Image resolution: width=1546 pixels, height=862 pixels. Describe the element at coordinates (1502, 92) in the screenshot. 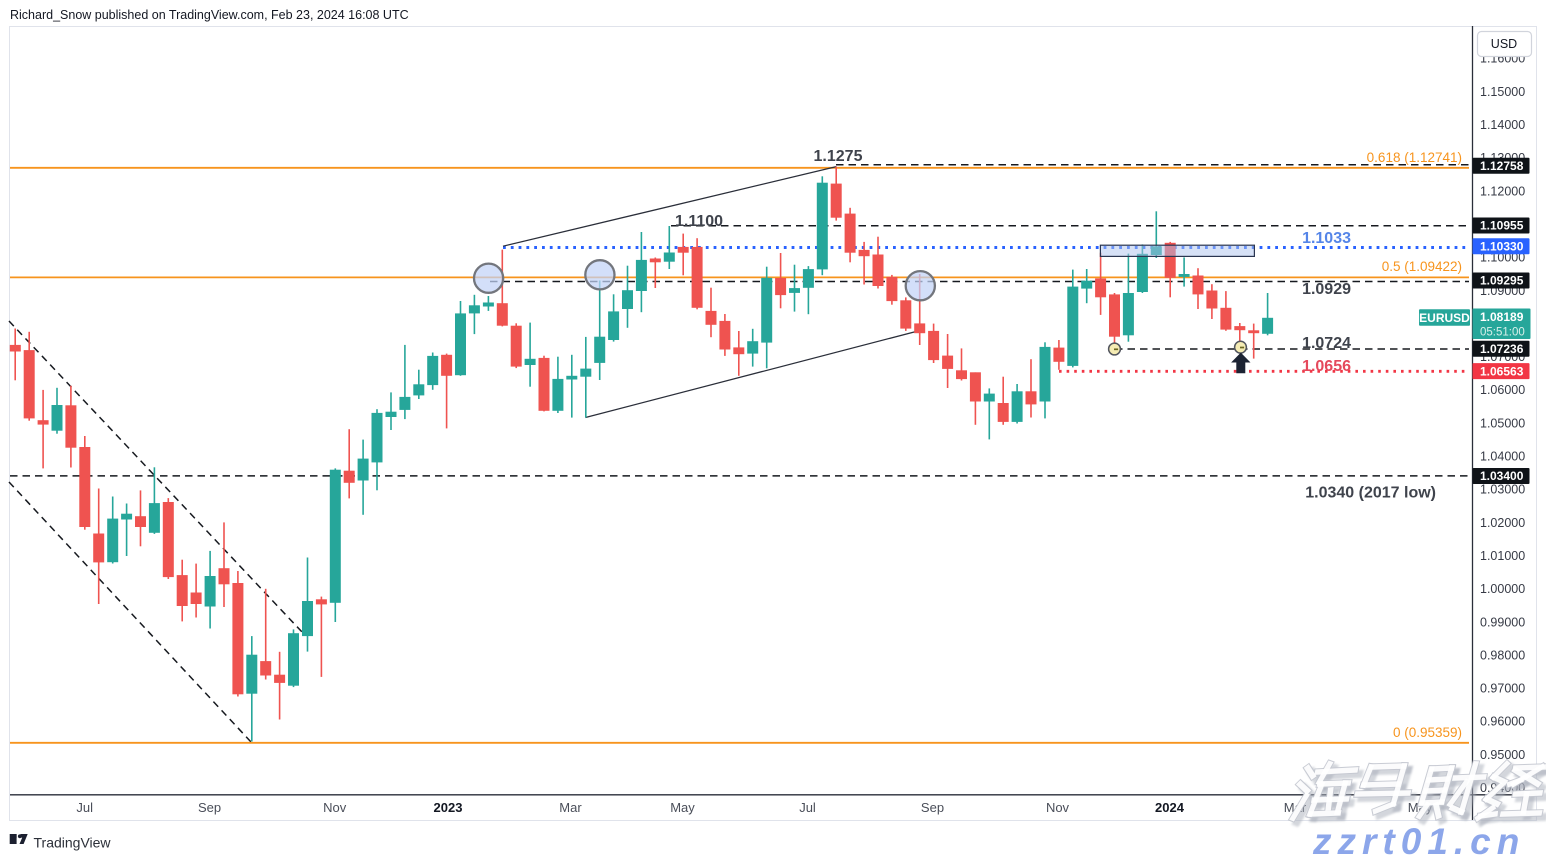

I see `svg-text: 1.15000` at that location.